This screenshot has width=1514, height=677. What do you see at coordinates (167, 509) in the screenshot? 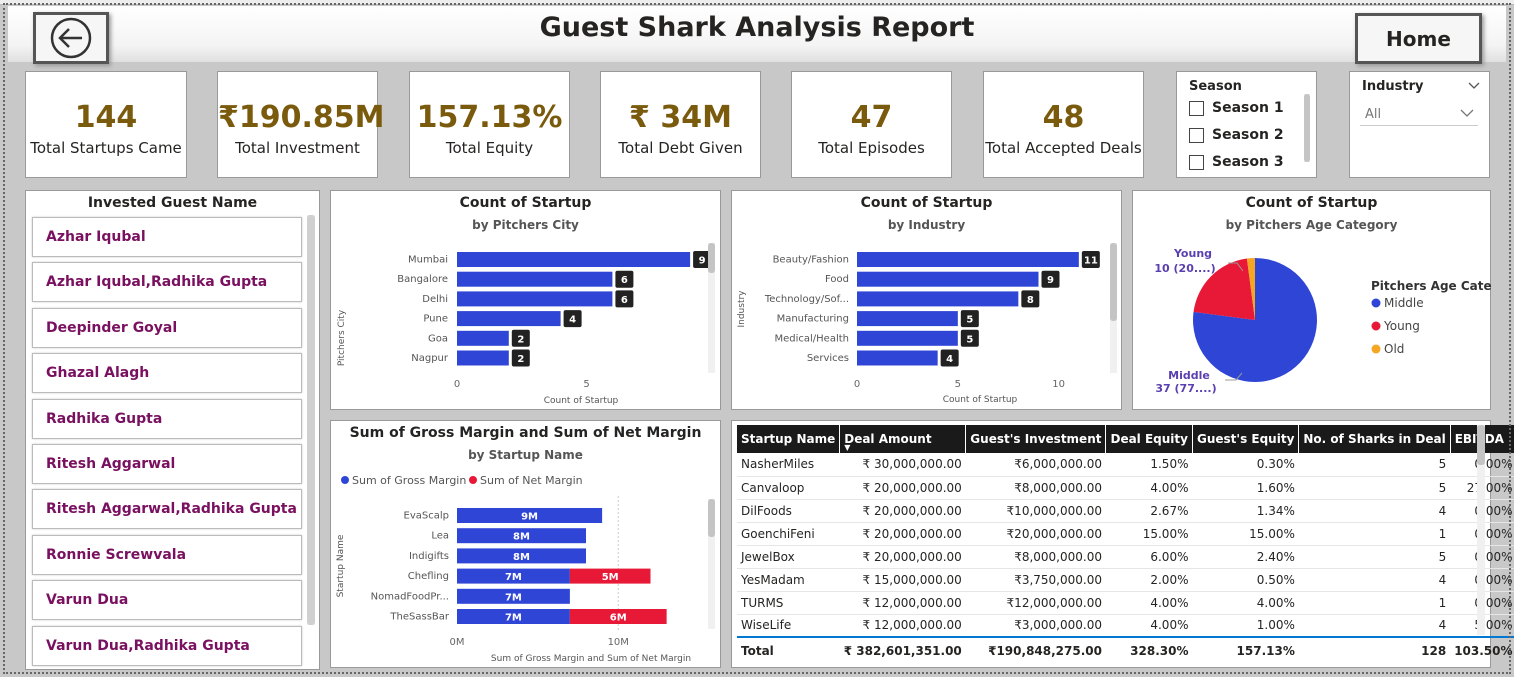
I see `guest-item: Ritesh Aggarwal,Radhika Gupta` at bounding box center [167, 509].